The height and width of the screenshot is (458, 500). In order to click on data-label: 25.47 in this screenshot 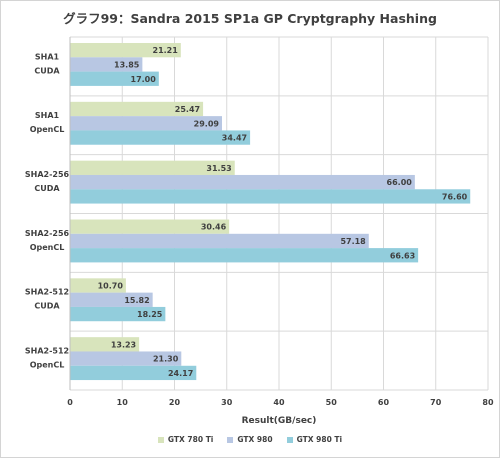, I will do `click(187, 109)`.